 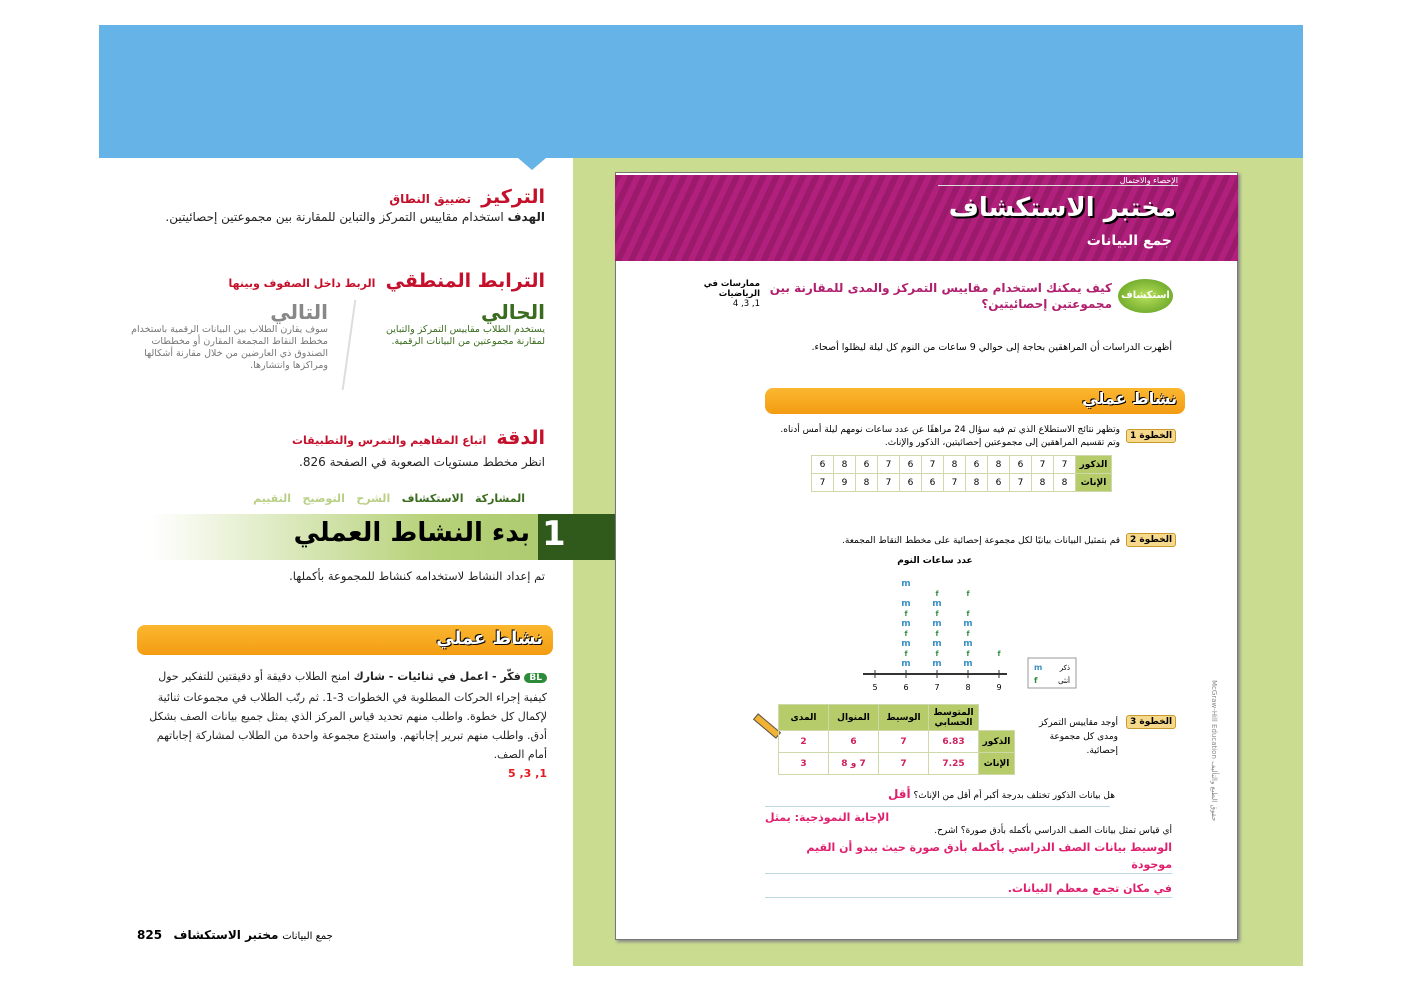 What do you see at coordinates (803, 717) in the screenshot?
I see `column-header: المدى` at bounding box center [803, 717].